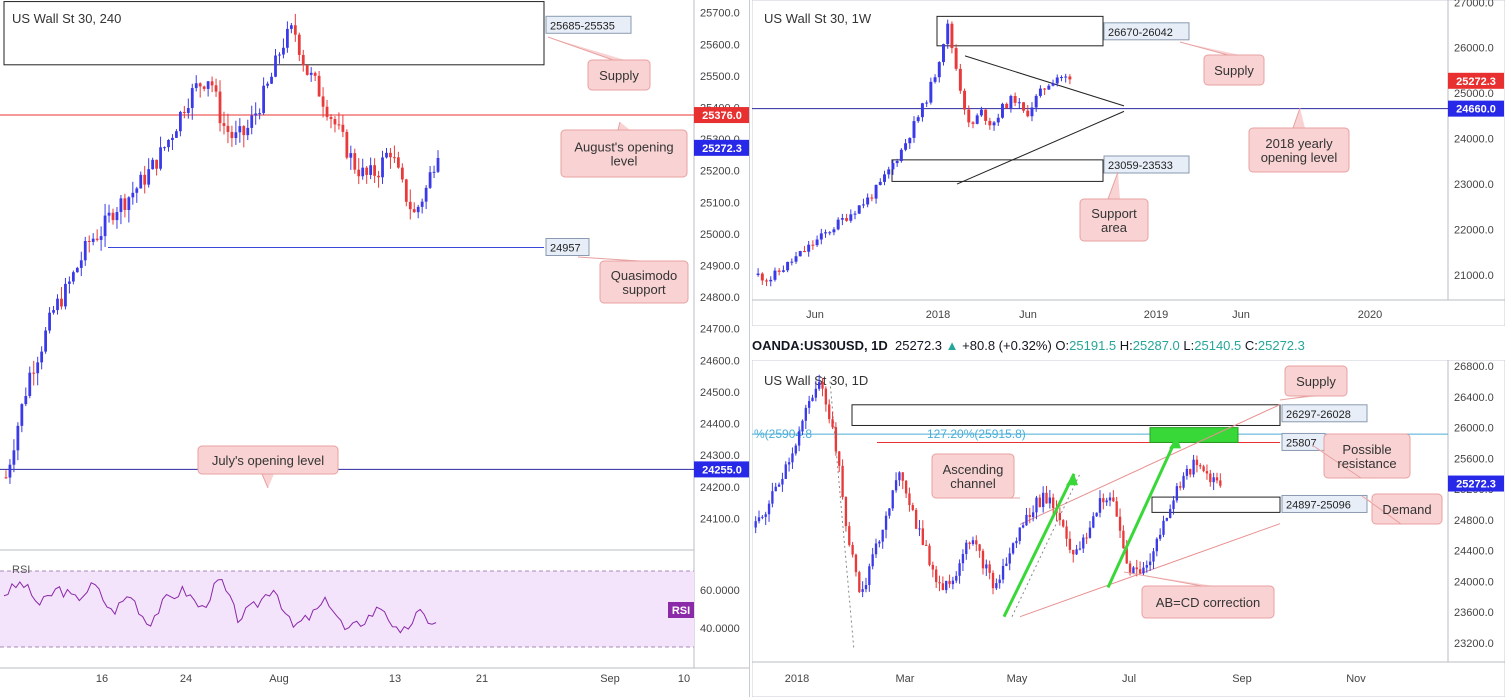 Image resolution: width=1505 pixels, height=697 pixels. I want to click on rsi-badge-bg, so click(681, 610).